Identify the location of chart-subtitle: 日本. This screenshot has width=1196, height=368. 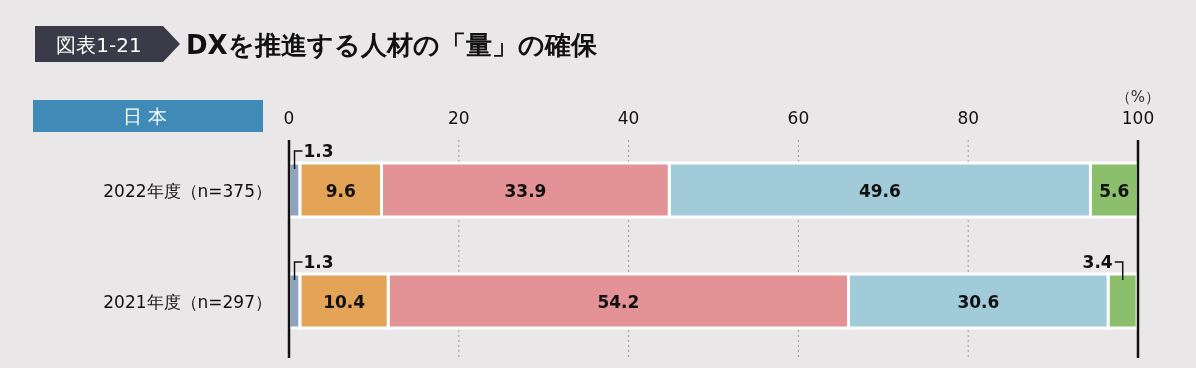
(148, 116).